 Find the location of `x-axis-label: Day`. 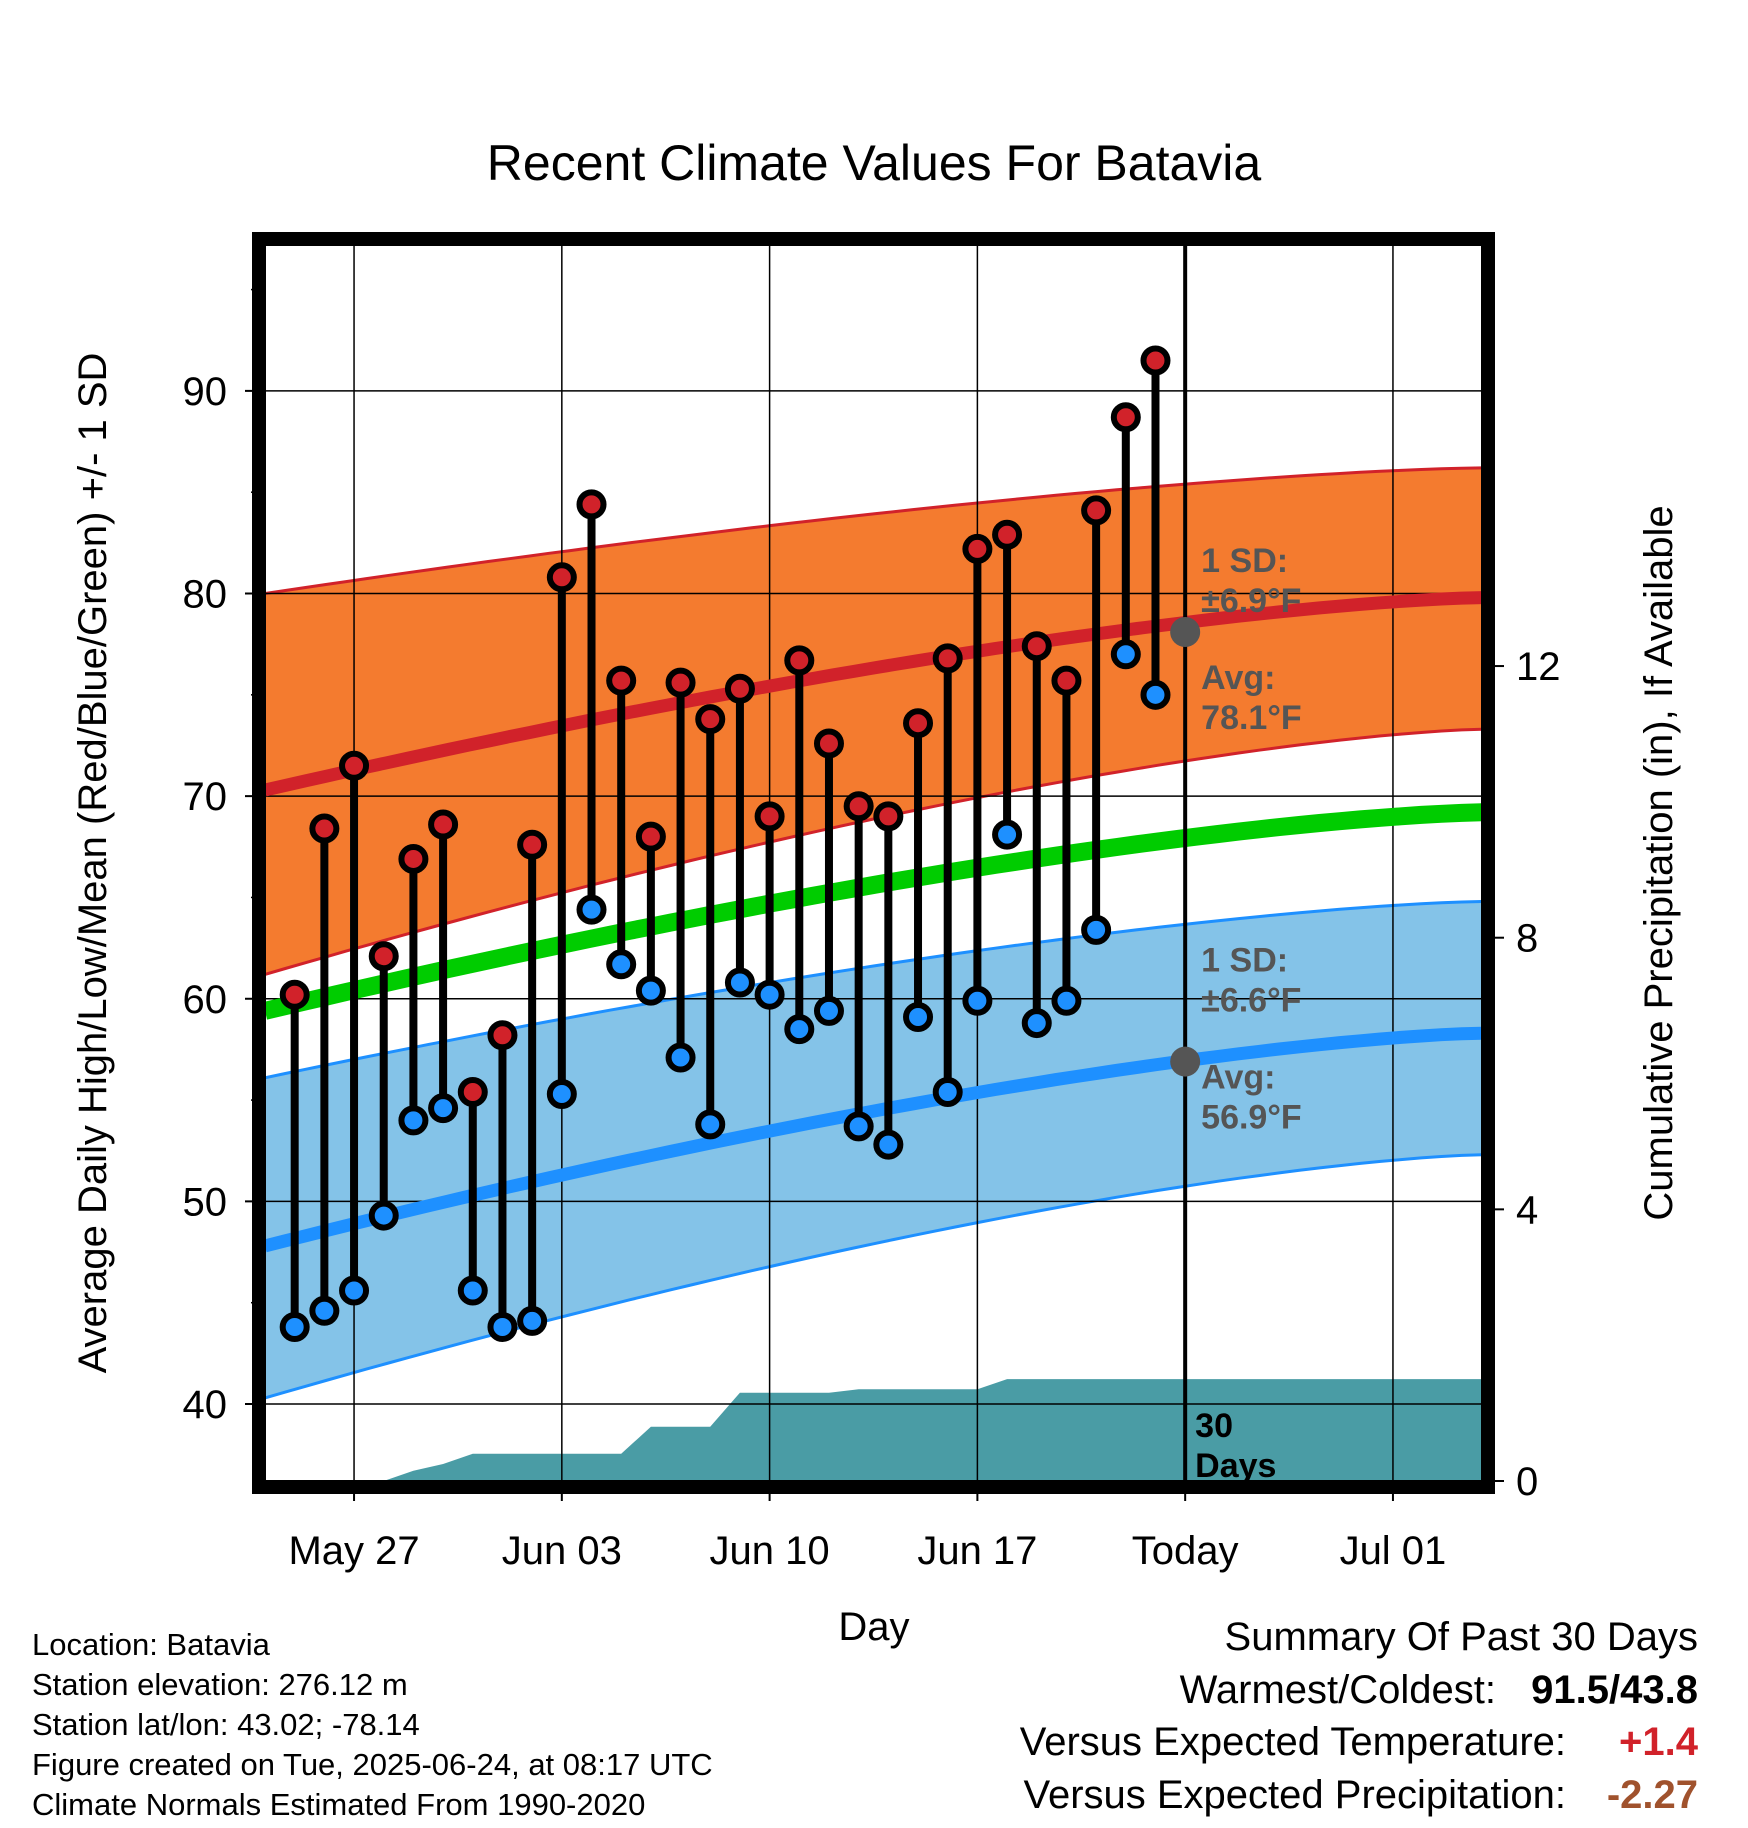

x-axis-label: Day is located at coordinates (873, 1627).